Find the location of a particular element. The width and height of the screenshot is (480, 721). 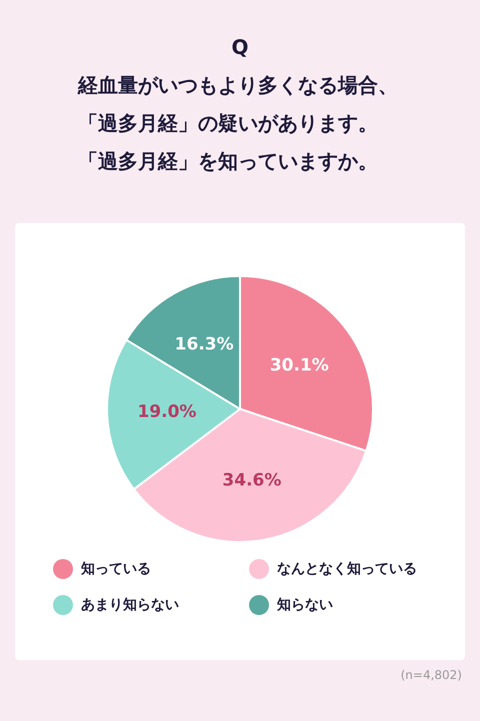

chart-title: Q is located at coordinates (240, 47).